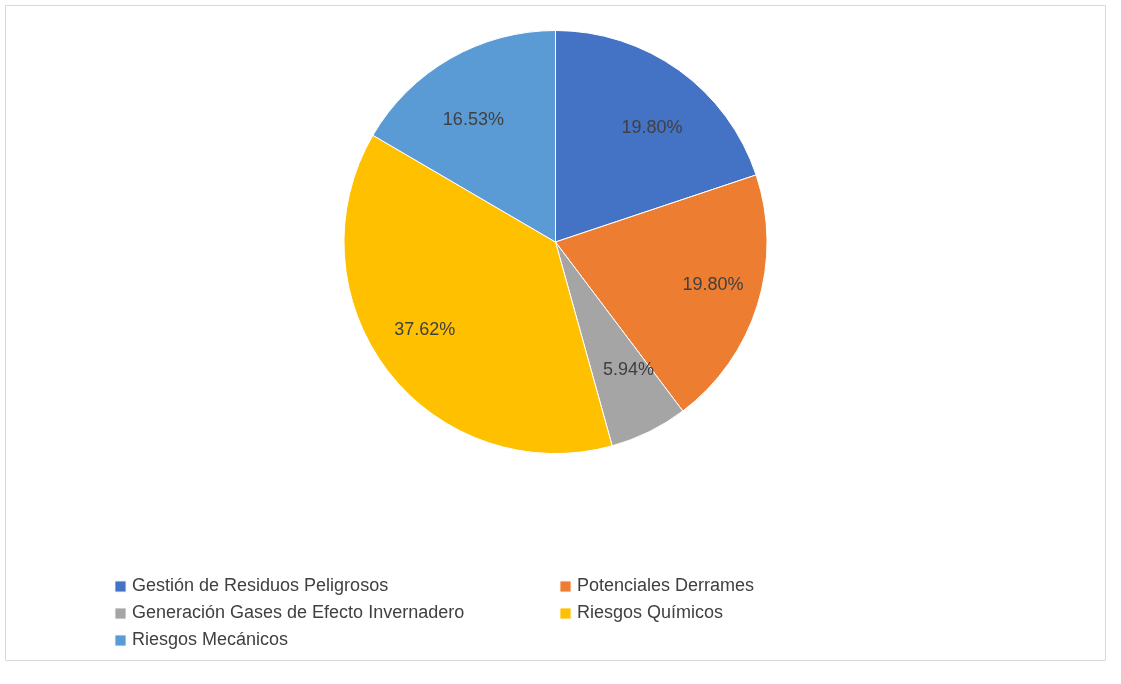 This screenshot has width=1121, height=684. Describe the element at coordinates (261, 585) in the screenshot. I see `legend-label: Gestión de Residuos Peligrosos` at that location.